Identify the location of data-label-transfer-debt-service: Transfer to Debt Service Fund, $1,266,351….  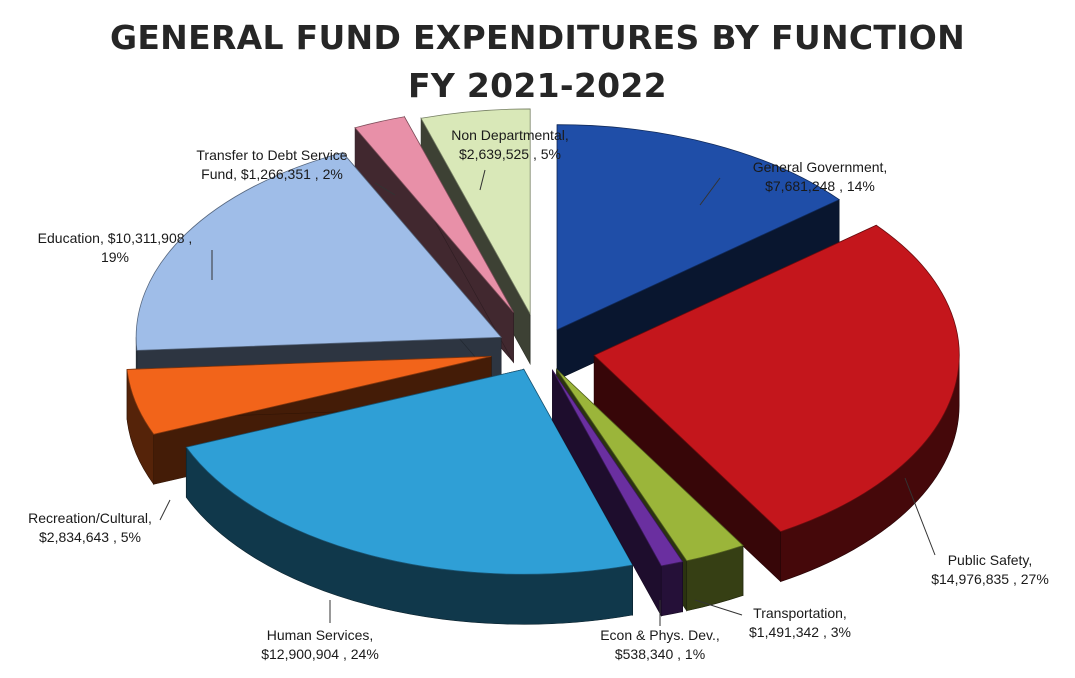
(271, 164).